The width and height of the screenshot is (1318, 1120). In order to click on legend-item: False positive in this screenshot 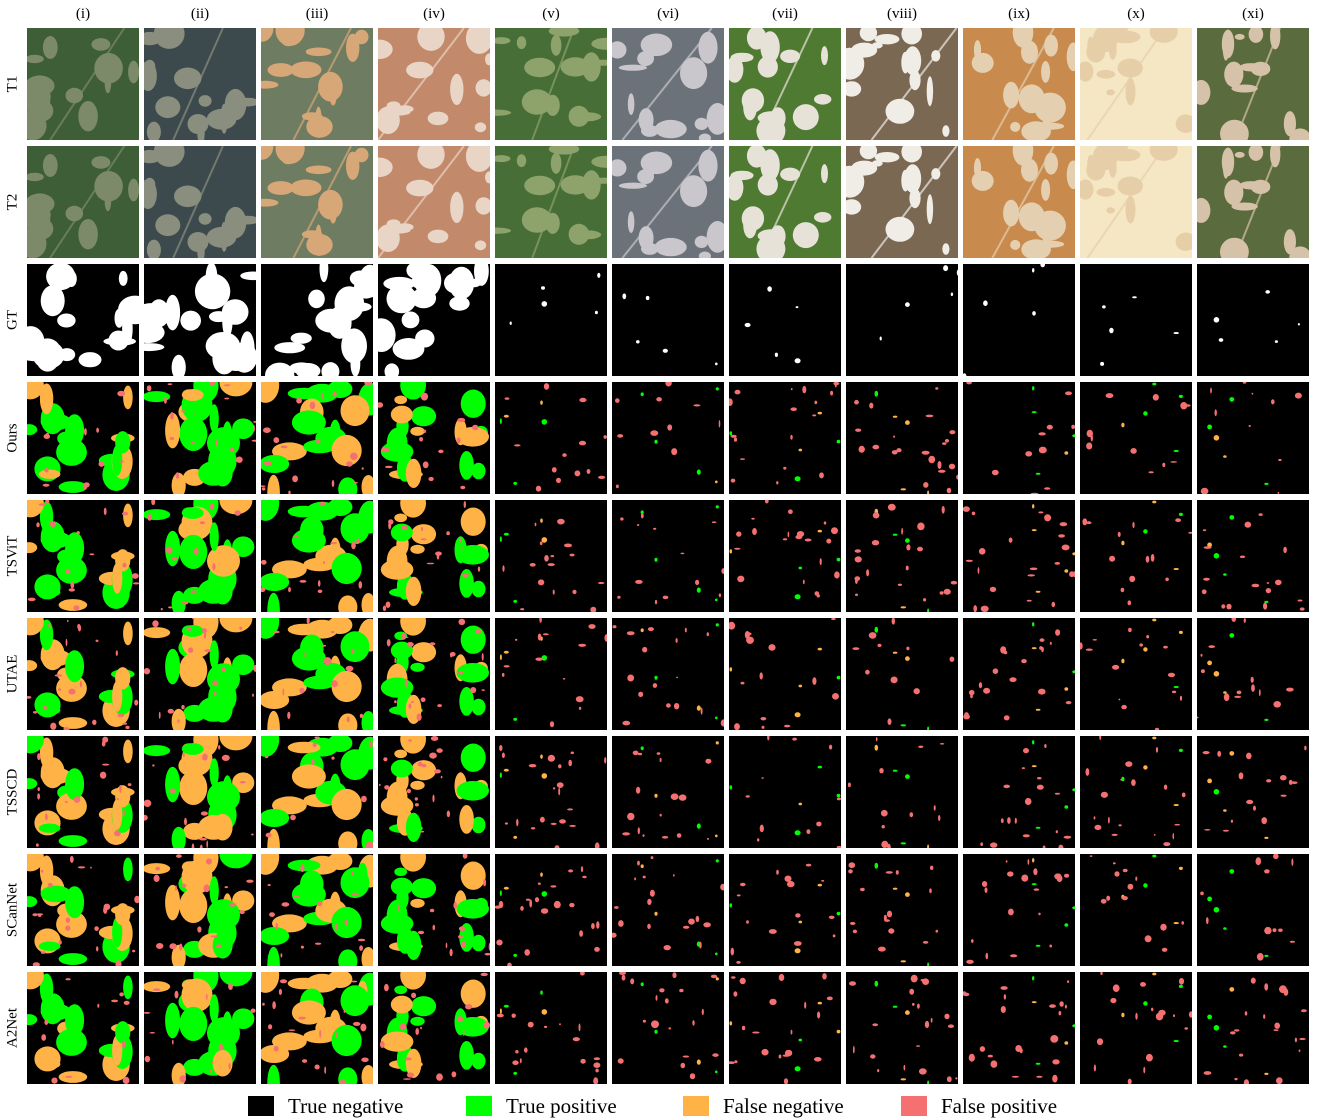, I will do `click(979, 1106)`.